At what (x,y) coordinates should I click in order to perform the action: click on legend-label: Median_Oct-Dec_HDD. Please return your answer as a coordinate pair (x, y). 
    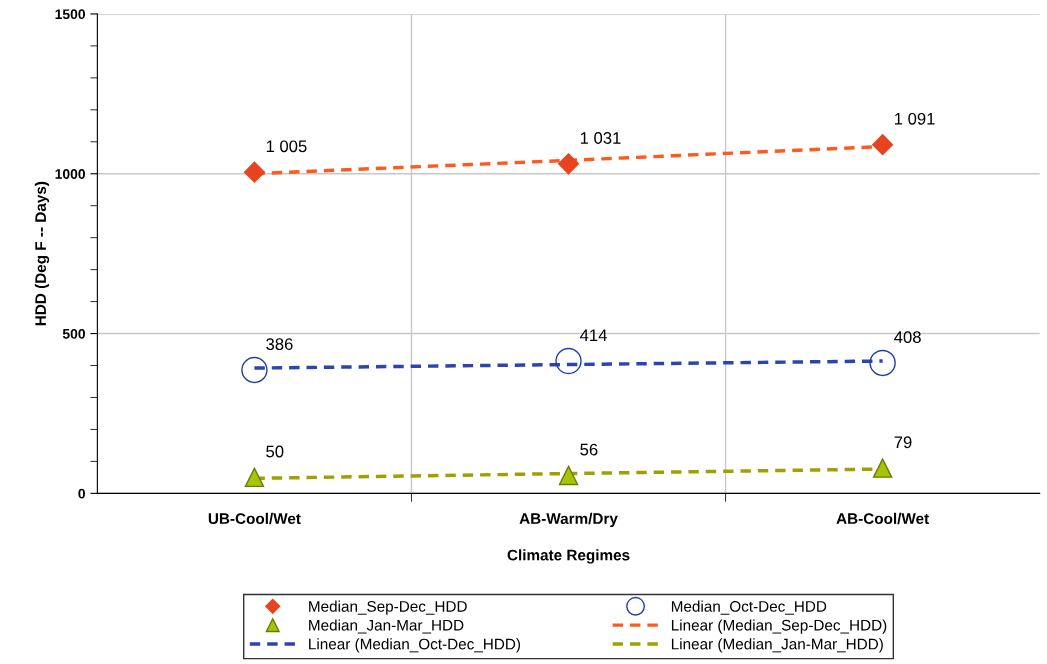
    Looking at the image, I should click on (749, 607).